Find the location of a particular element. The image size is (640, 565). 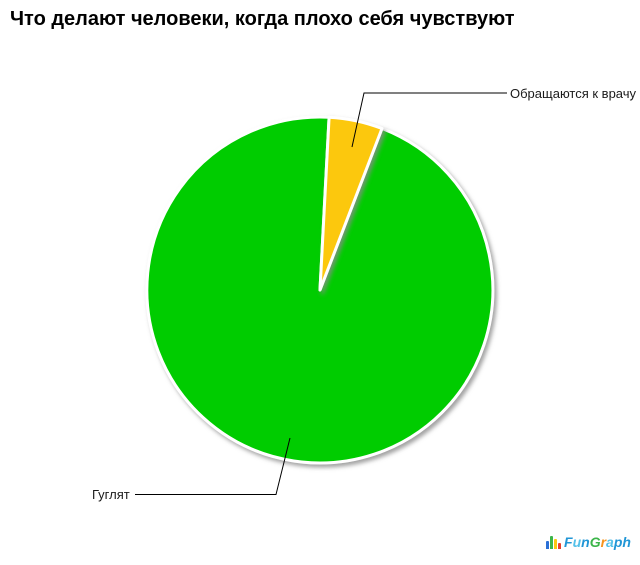

bar-chart-icon is located at coordinates (553, 542).